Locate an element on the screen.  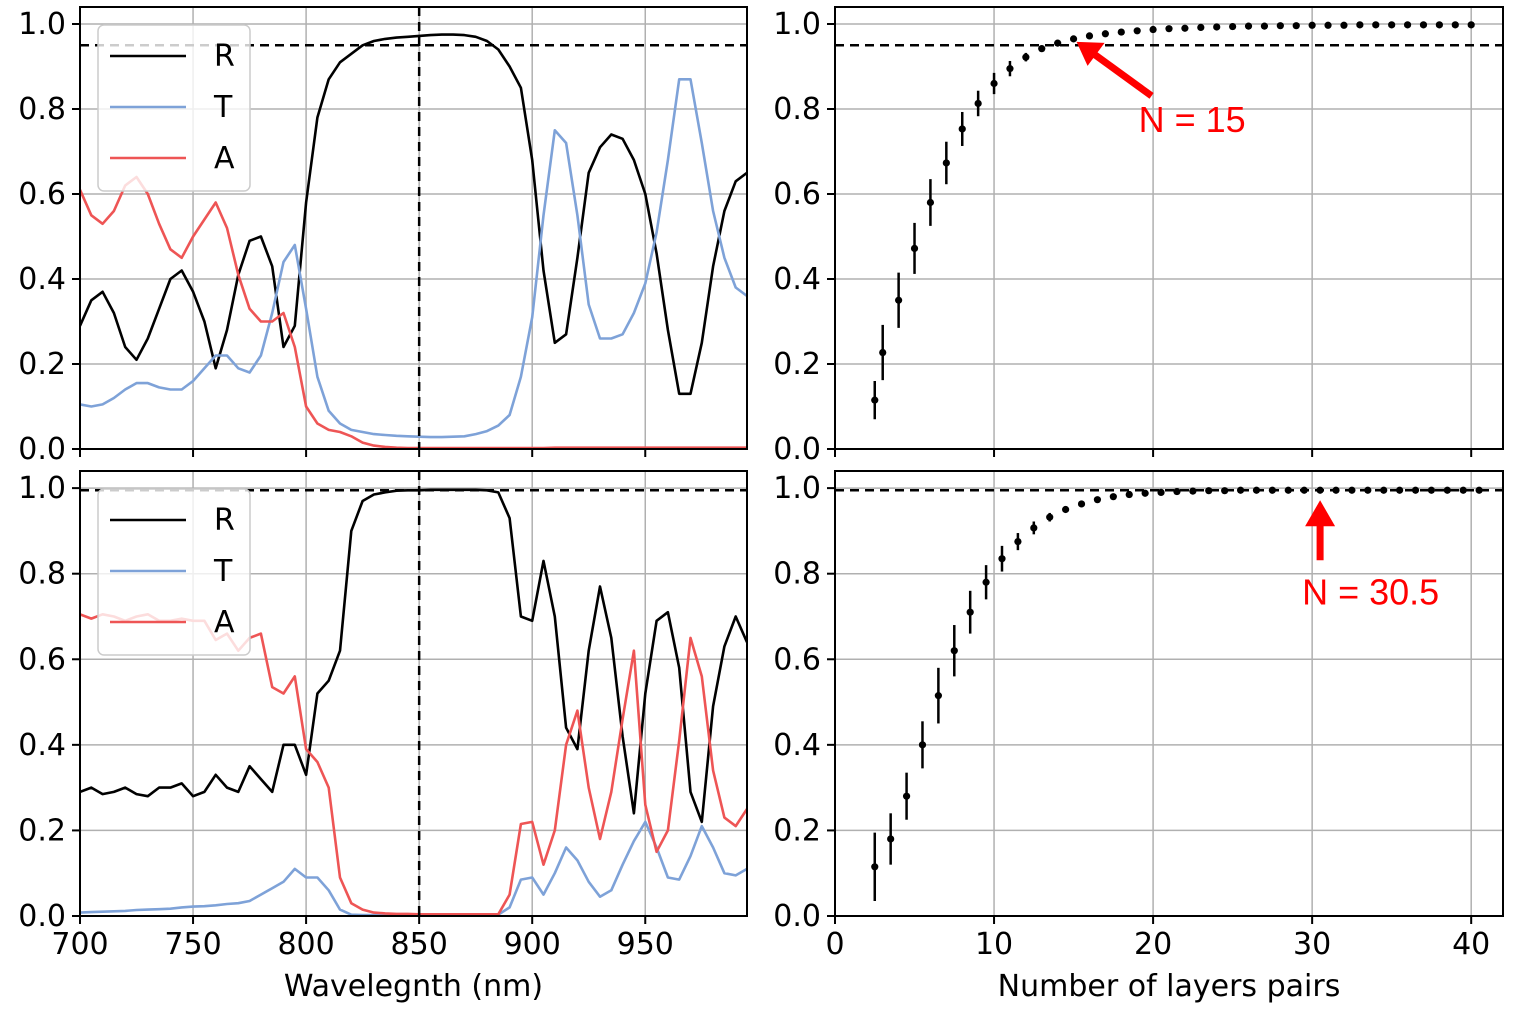
annotation-arrow-shaft is located at coordinates (1120, 73).